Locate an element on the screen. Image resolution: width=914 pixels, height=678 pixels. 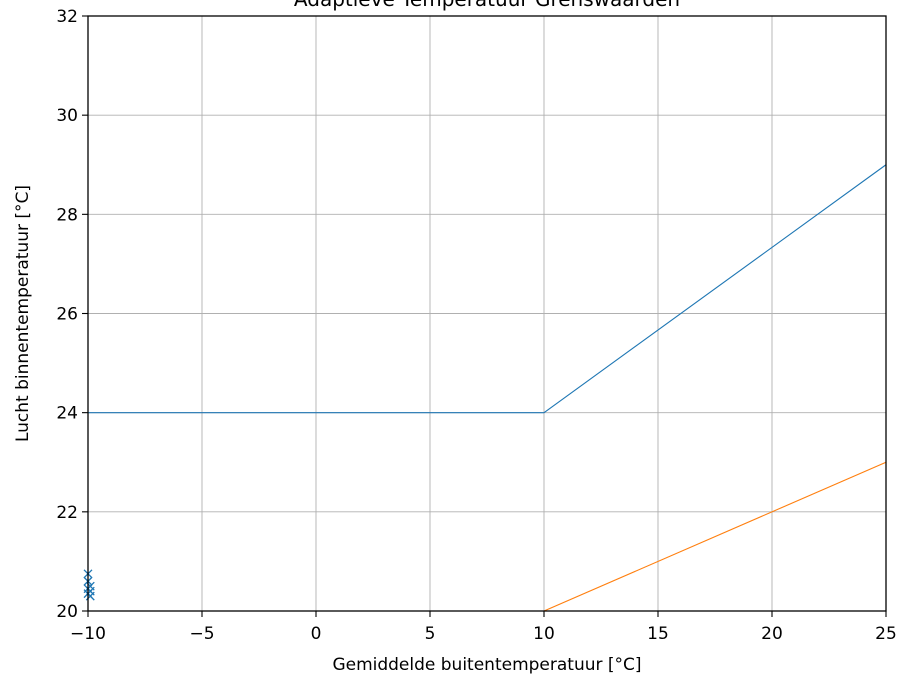
x-tick-label: 5 is located at coordinates (430, 634).